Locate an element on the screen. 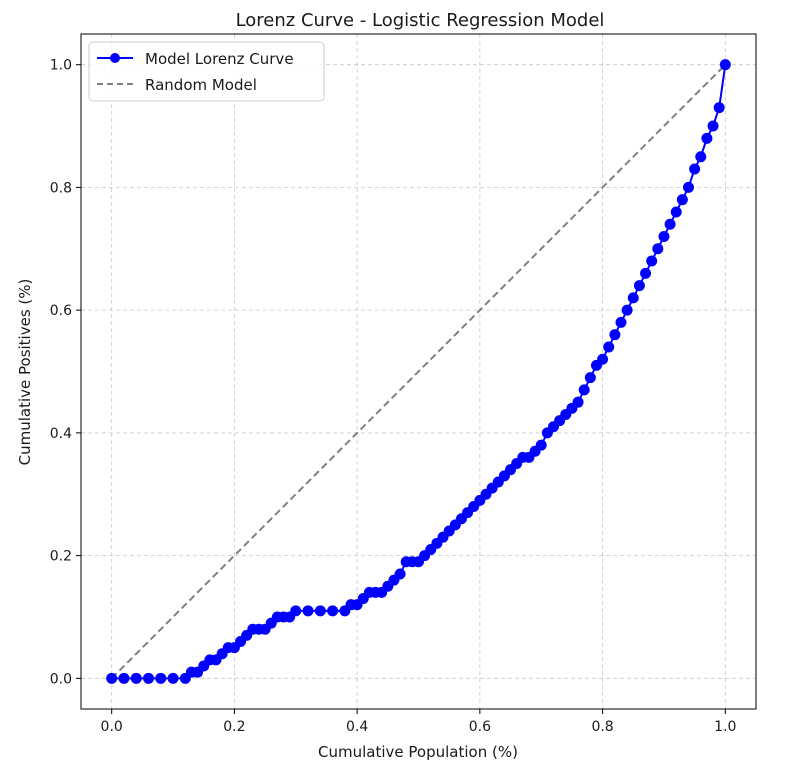 This screenshot has width=795, height=769. y-tick-label: 0.8 is located at coordinates (61, 188).